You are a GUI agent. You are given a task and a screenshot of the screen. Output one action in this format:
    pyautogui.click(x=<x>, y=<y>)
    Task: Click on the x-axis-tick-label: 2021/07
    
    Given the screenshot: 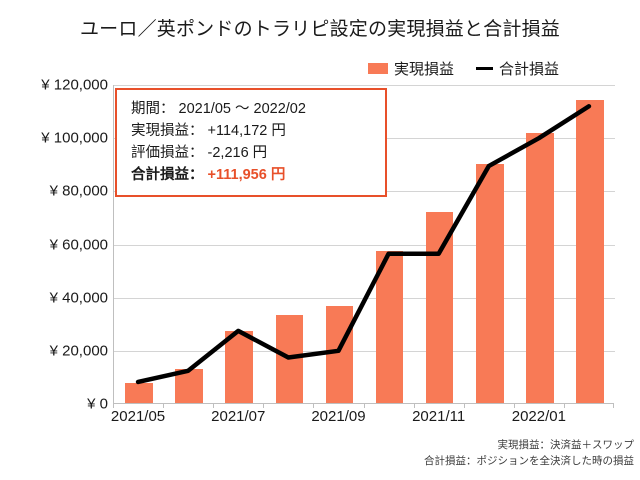 What is the action you would take?
    pyautogui.click(x=238, y=416)
    